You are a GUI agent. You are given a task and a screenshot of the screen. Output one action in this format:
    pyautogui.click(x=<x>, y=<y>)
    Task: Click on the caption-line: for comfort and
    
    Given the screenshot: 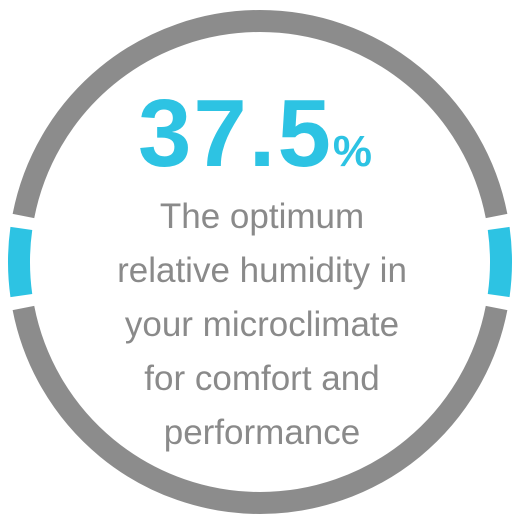 What is the action you would take?
    pyautogui.click(x=261, y=378)
    